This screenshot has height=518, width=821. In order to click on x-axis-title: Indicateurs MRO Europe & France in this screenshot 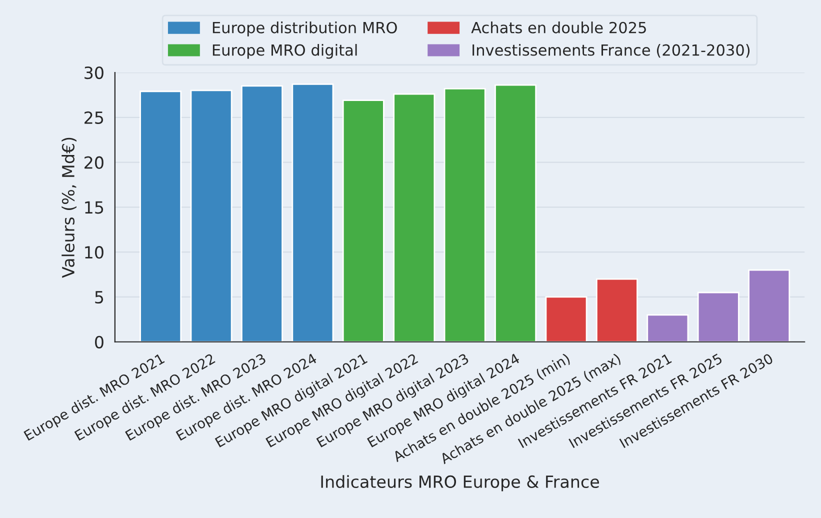, I will do `click(460, 483)`.